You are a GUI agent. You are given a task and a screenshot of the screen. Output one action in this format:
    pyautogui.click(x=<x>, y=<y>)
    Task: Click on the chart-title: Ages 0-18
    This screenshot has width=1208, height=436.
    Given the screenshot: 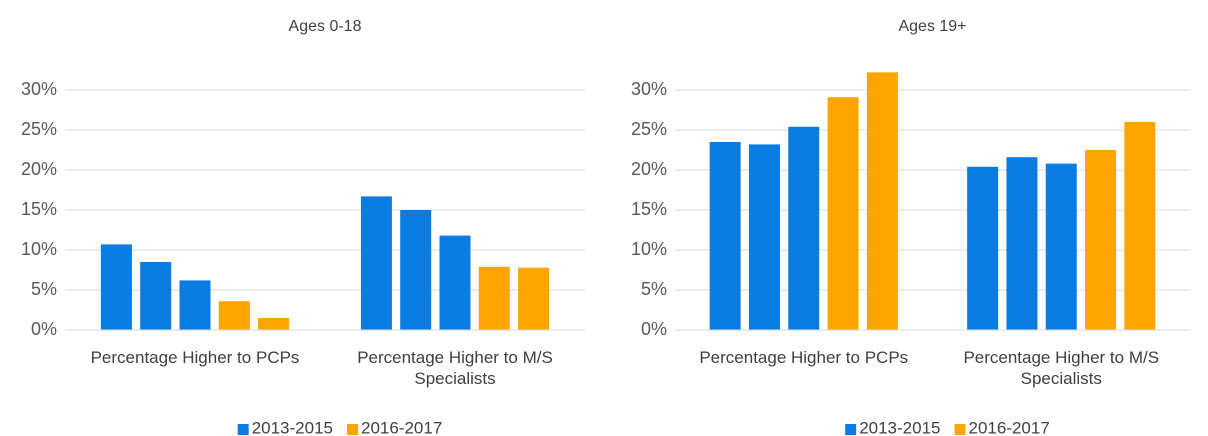 What is the action you would take?
    pyautogui.click(x=325, y=26)
    